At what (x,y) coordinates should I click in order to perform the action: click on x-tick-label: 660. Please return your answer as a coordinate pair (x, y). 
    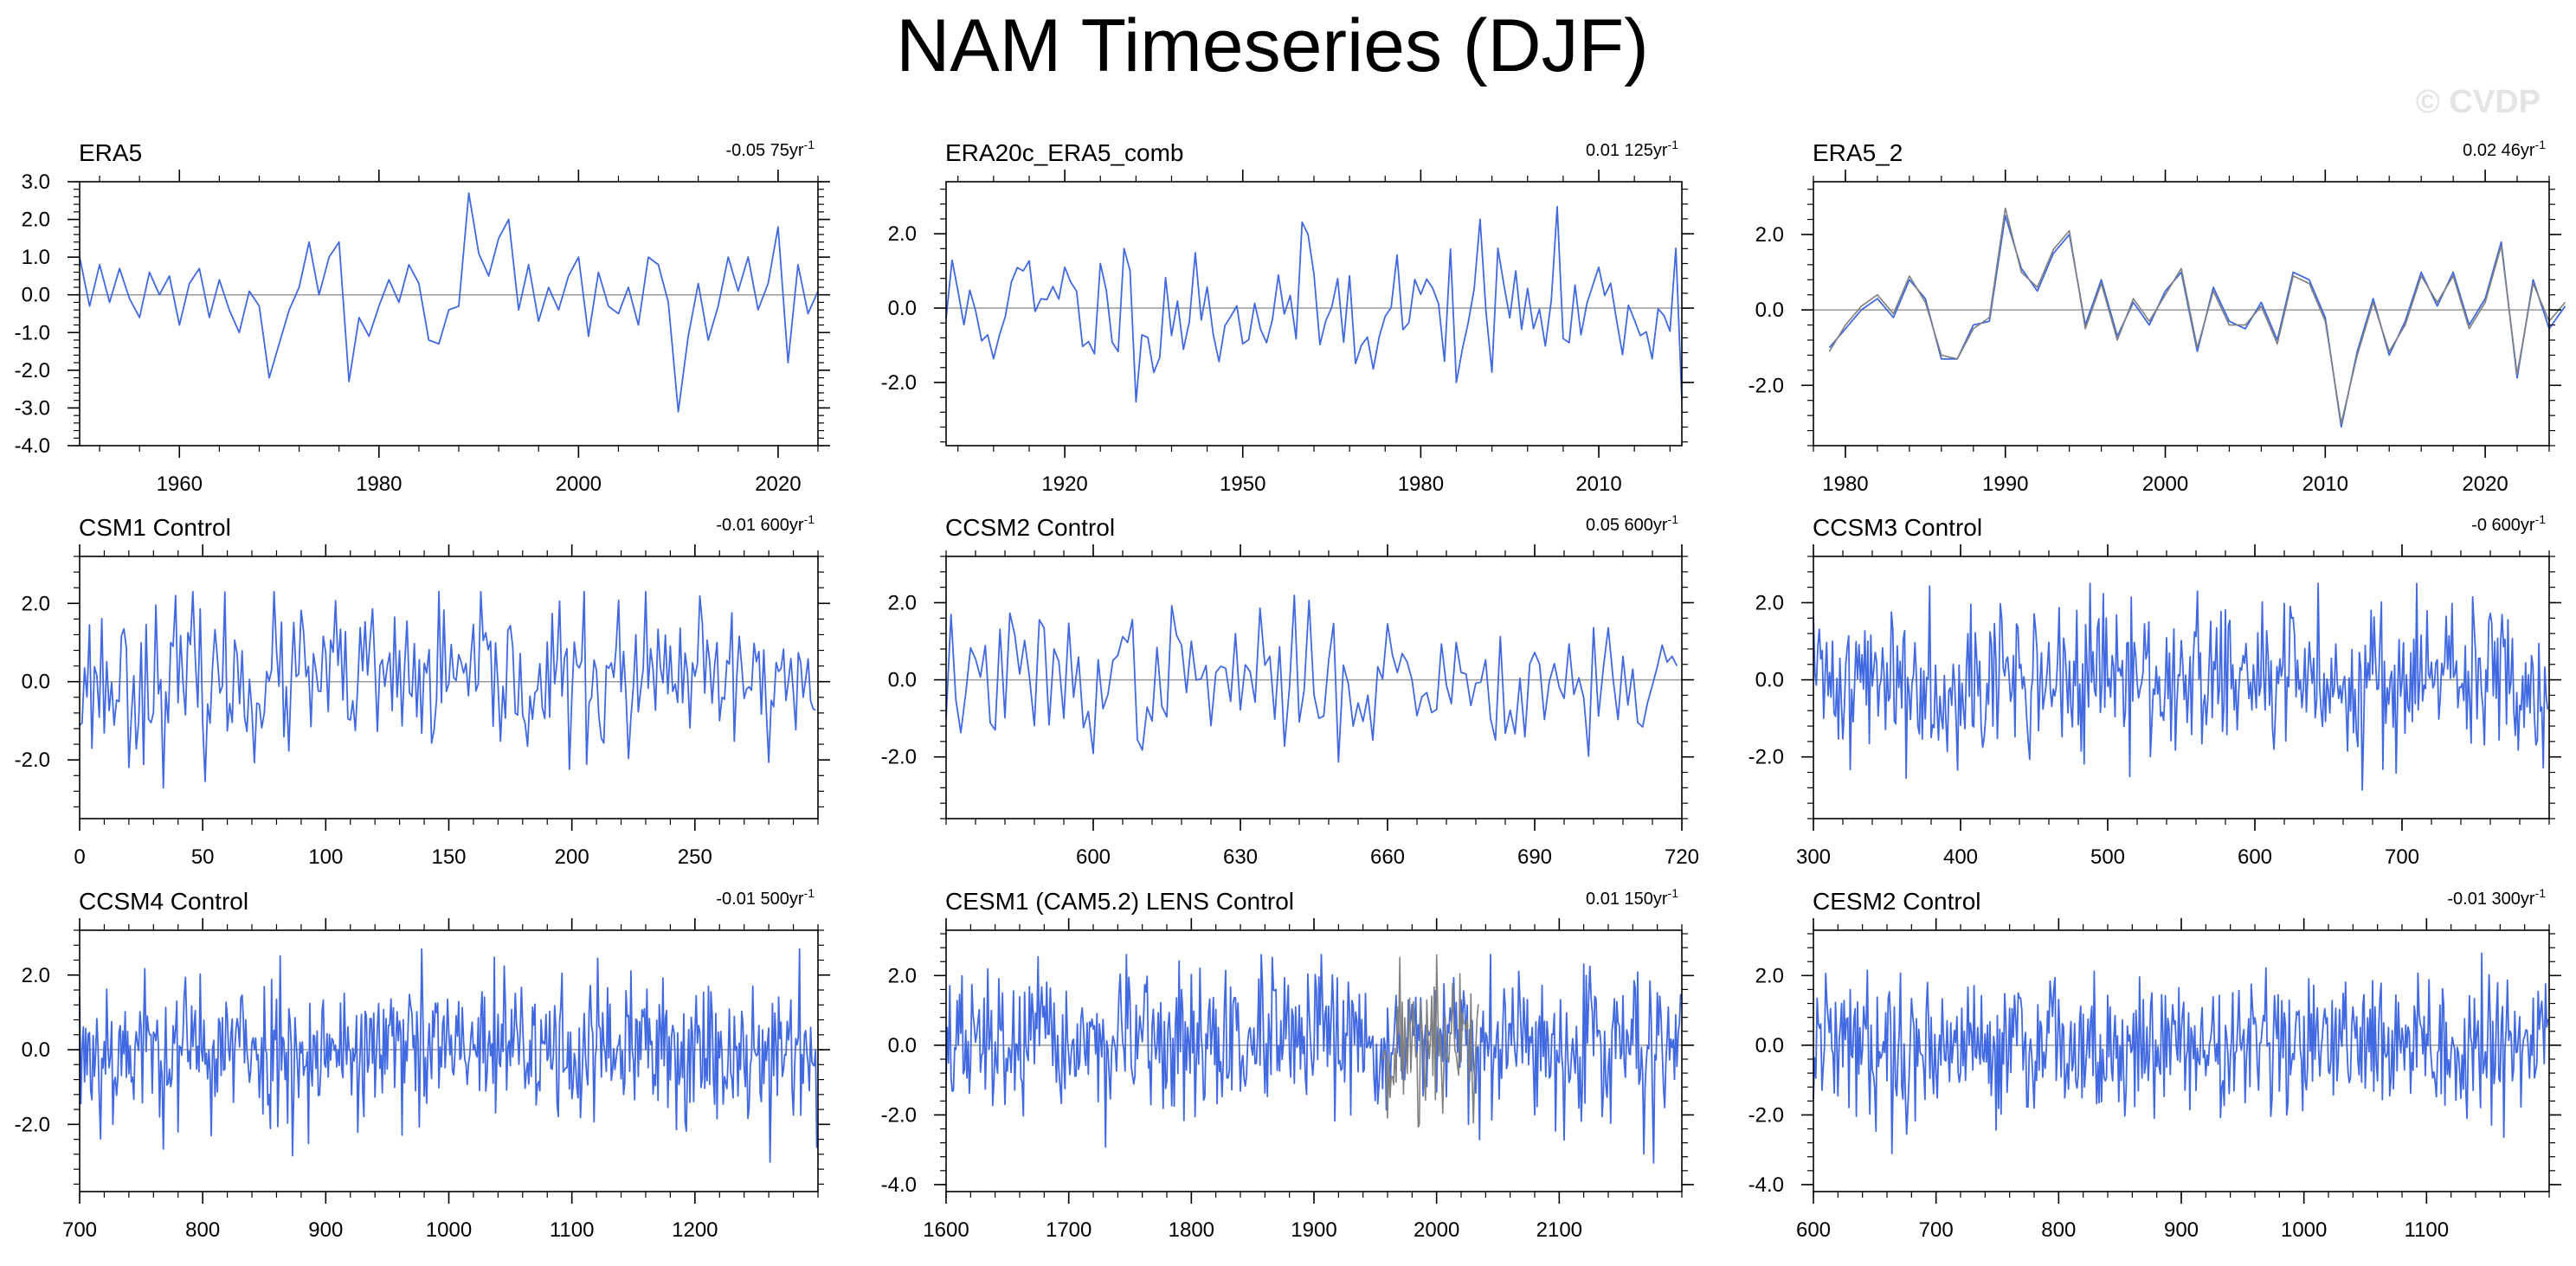
    Looking at the image, I should click on (1387, 857).